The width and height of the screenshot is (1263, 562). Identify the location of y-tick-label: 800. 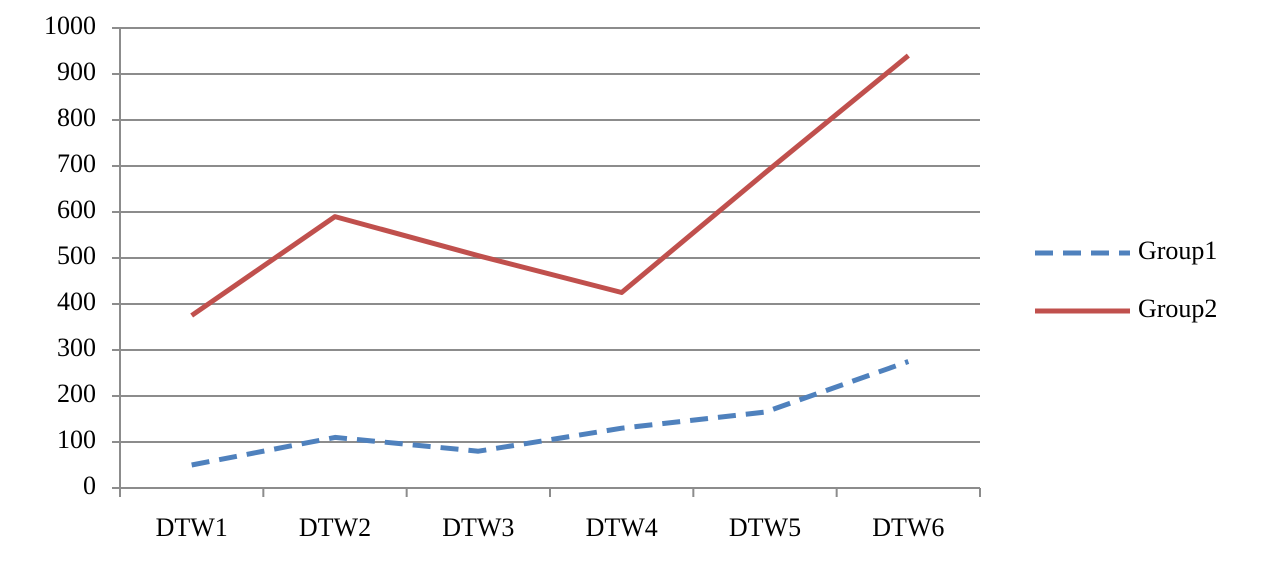
(76, 117).